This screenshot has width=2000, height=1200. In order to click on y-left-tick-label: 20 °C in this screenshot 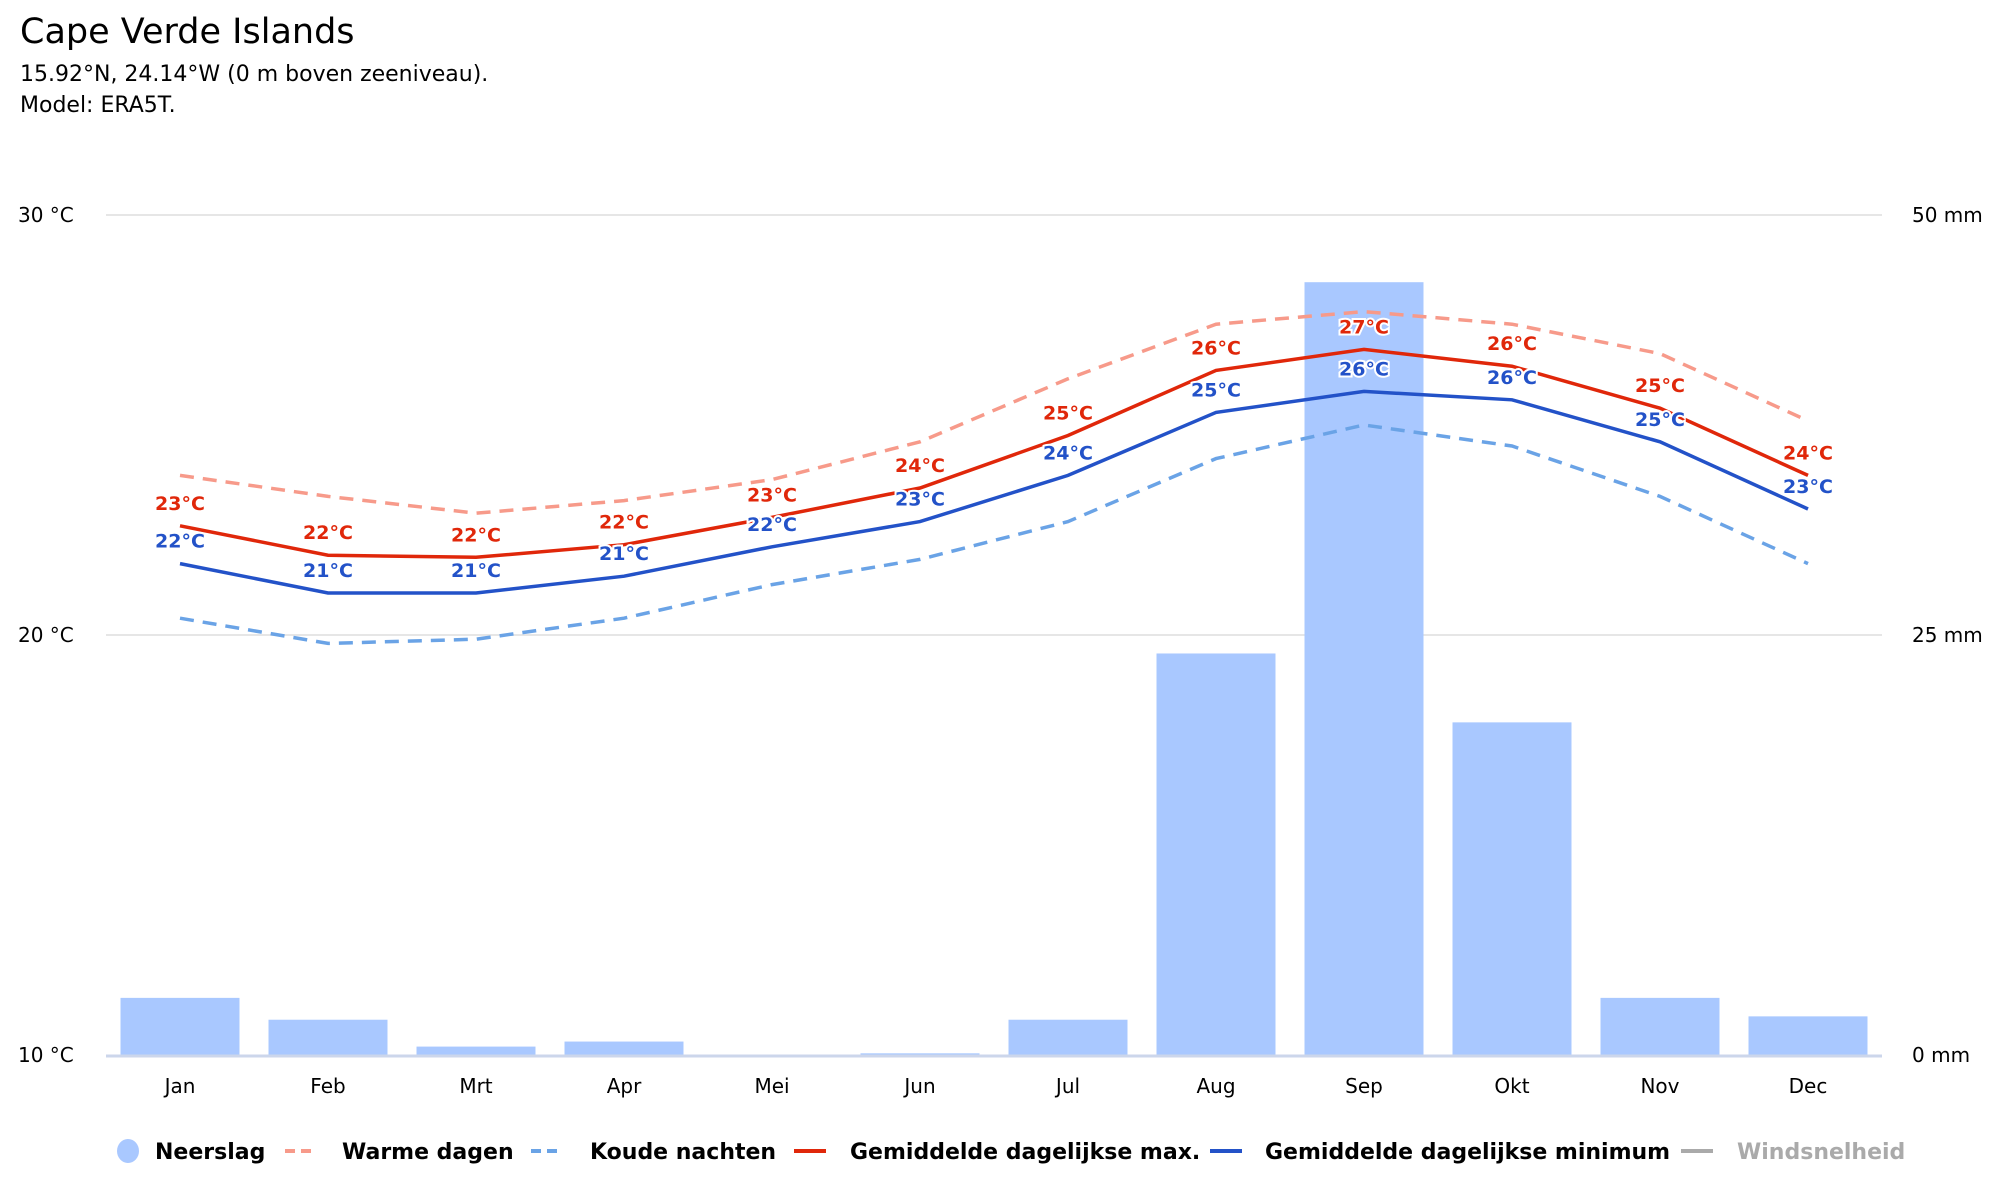, I will do `click(46, 635)`.